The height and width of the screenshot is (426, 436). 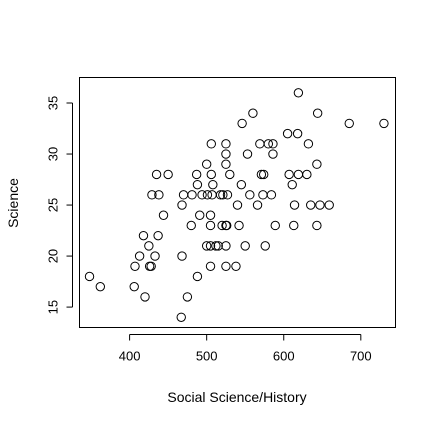 What do you see at coordinates (284, 356) in the screenshot?
I see `x-tick-label: 600` at bounding box center [284, 356].